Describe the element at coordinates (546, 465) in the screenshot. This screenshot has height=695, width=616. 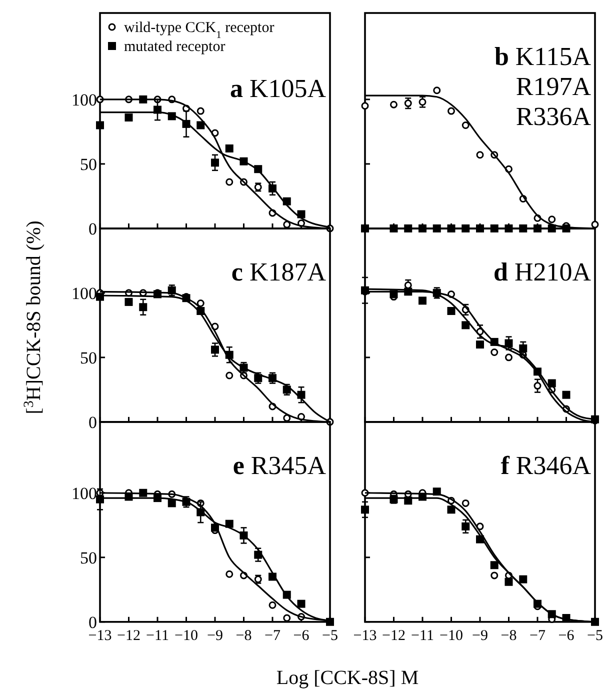
I see `text: f R346A` at that location.